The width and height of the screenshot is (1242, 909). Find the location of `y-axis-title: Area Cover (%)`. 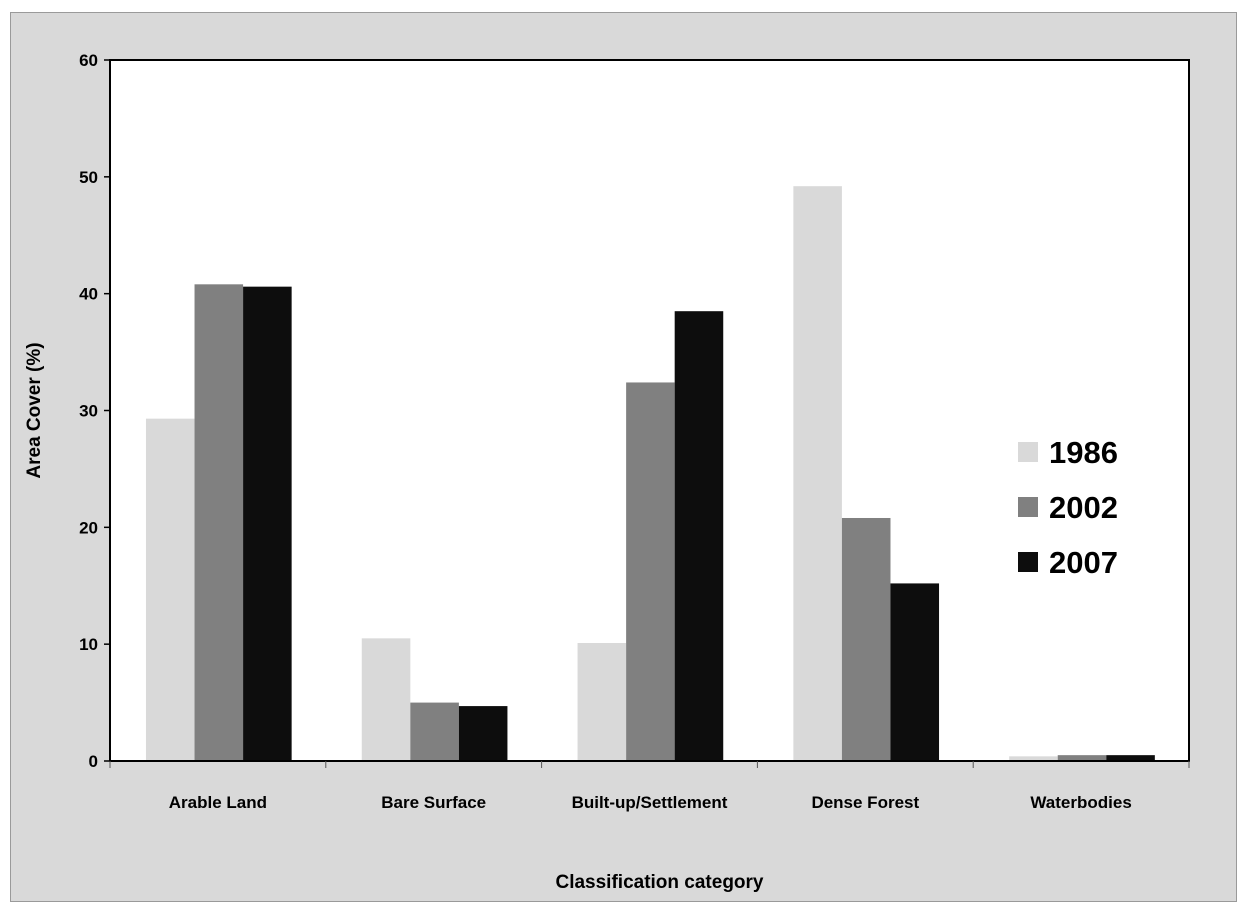

y-axis-title: Area Cover (%) is located at coordinates (34, 410).